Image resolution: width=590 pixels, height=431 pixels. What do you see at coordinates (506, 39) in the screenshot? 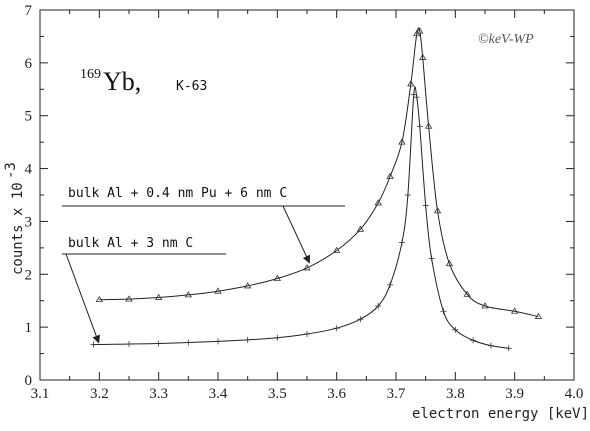
I see `copyright-text: ©keV-WP` at bounding box center [506, 39].